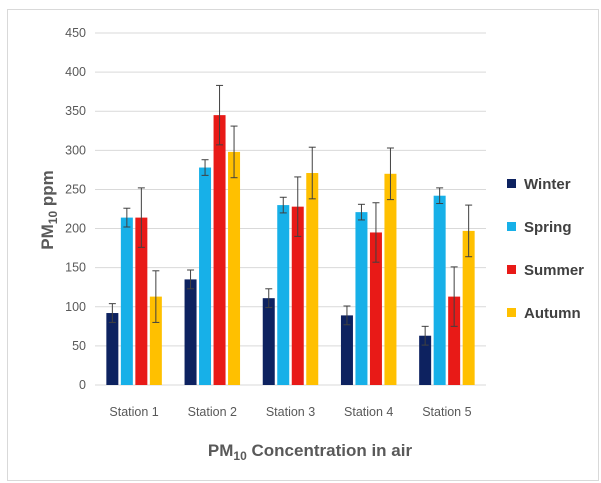 Image resolution: width=601 pixels, height=483 pixels. Describe the element at coordinates (75, 111) in the screenshot. I see `y-tick-label: 350` at that location.